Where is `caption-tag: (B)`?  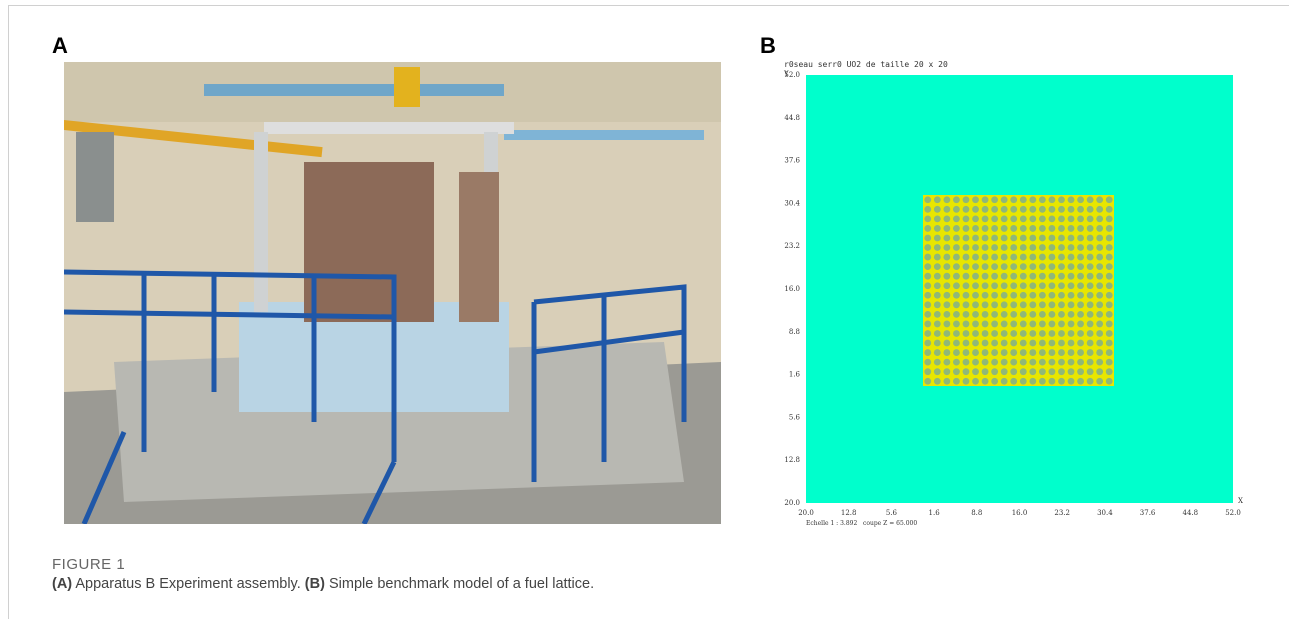 caption-tag: (B) is located at coordinates (314, 584).